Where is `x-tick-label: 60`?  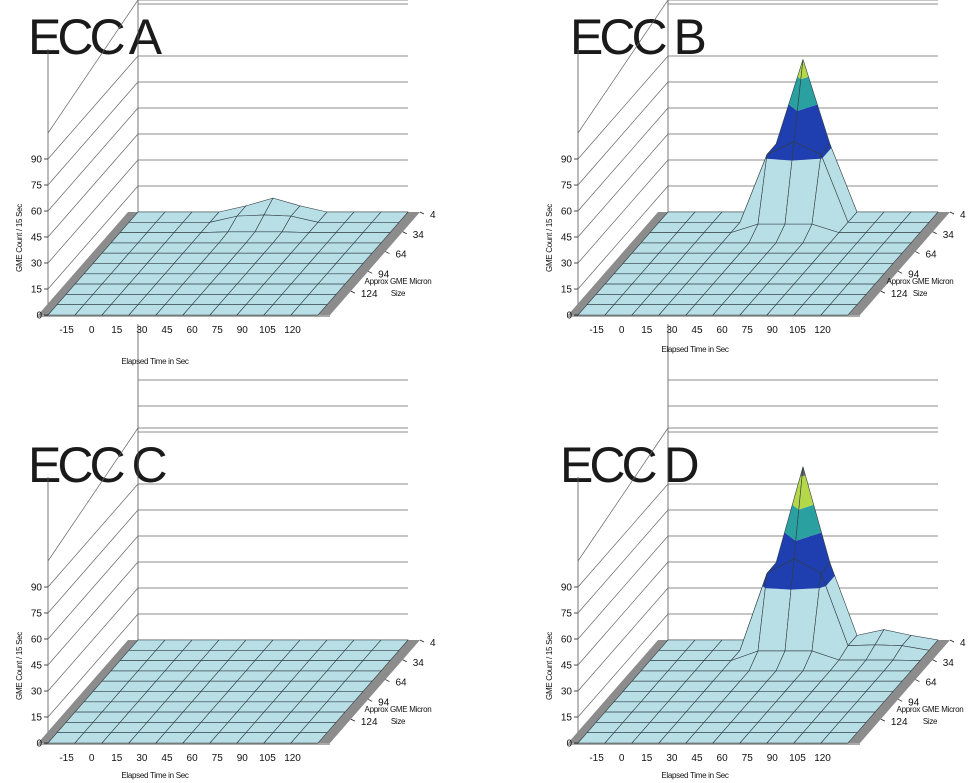
x-tick-label: 60 is located at coordinates (193, 330).